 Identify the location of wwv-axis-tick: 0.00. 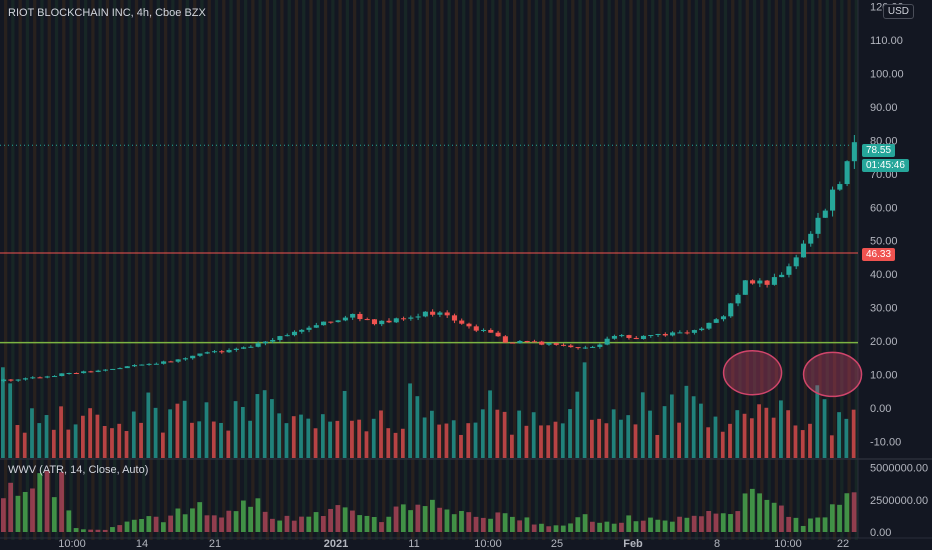
(880, 533).